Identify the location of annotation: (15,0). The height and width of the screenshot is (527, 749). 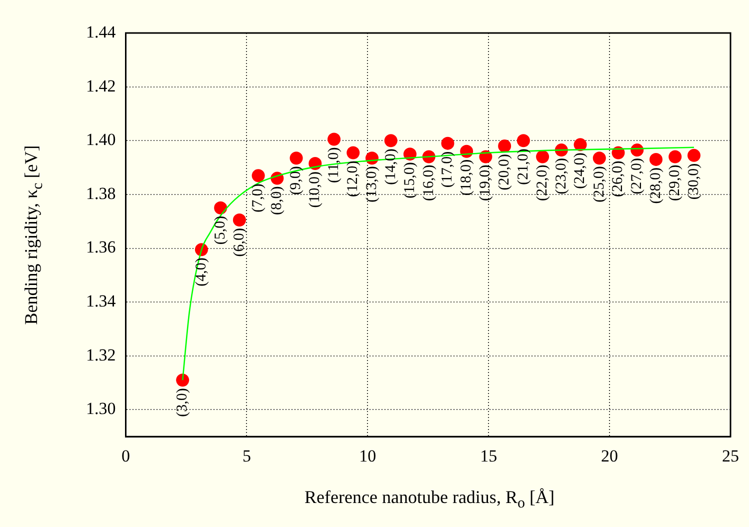
(410, 180).